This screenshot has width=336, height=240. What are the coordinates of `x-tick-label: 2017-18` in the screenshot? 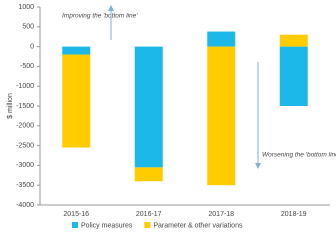 It's located at (221, 214).